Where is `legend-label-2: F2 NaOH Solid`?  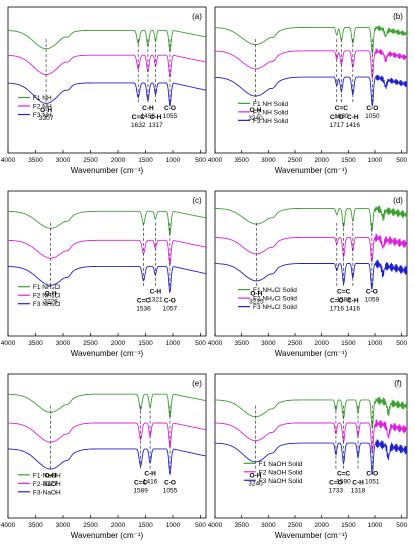
legend-label-2: F2 NaOH Solid is located at coordinates (281, 472).